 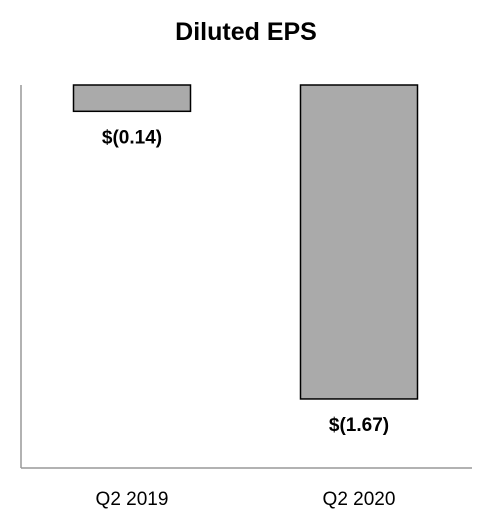 What do you see at coordinates (359, 499) in the screenshot?
I see `x-tick-label: Q2 2020` at bounding box center [359, 499].